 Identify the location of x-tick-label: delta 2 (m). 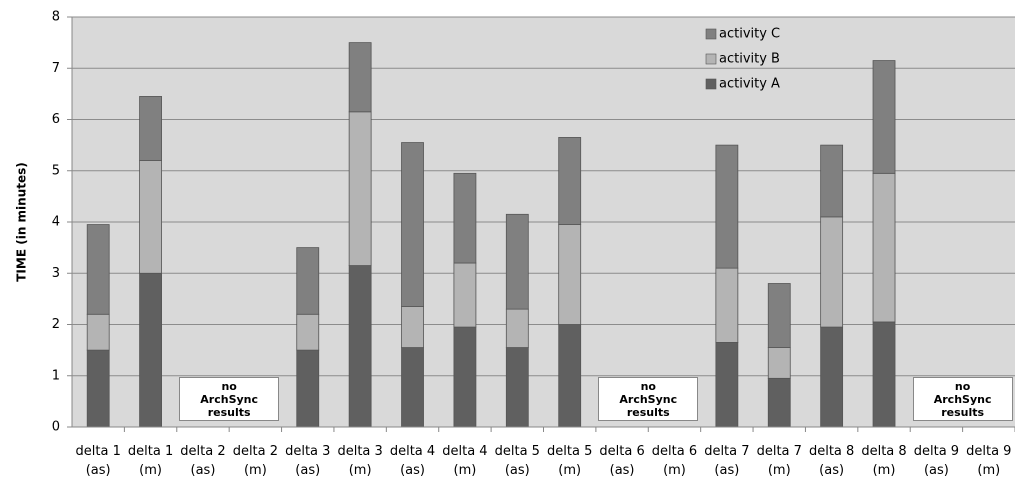
(255, 461).